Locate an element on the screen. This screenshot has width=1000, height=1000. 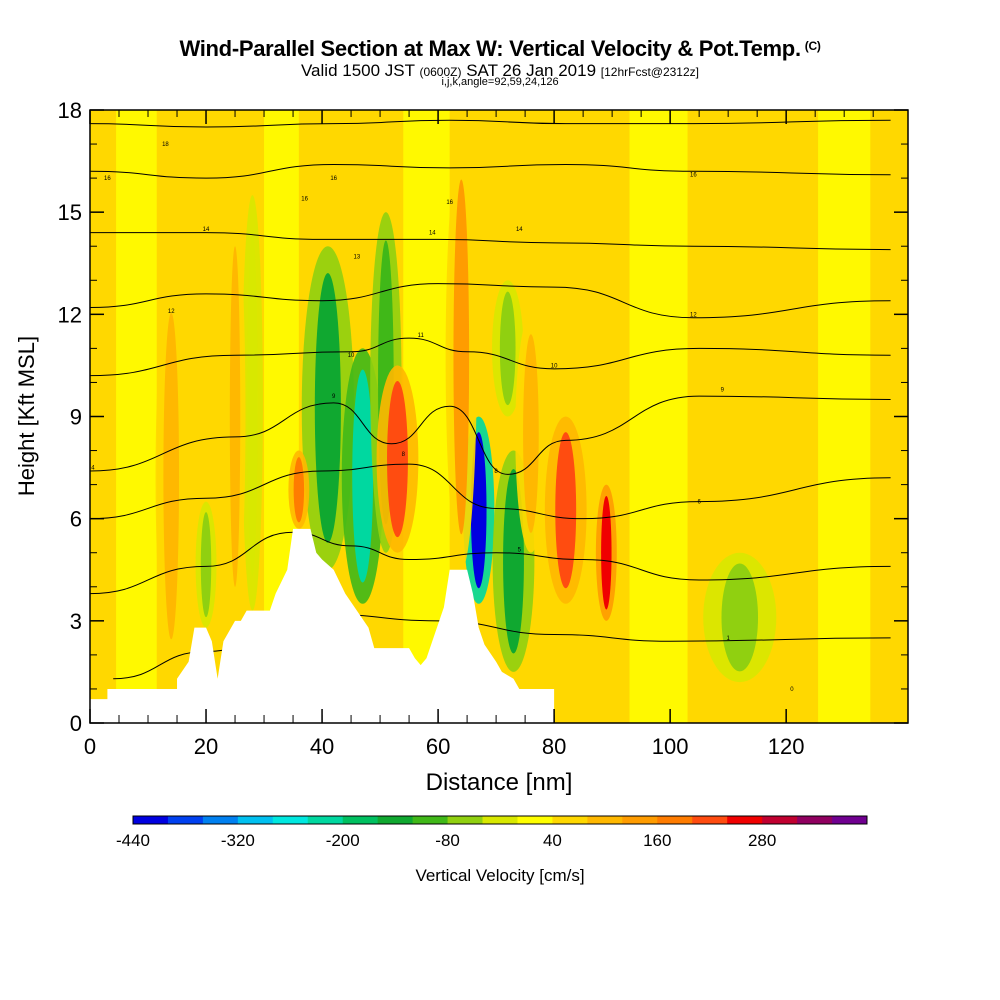
contour-label: 13 is located at coordinates (357, 257).